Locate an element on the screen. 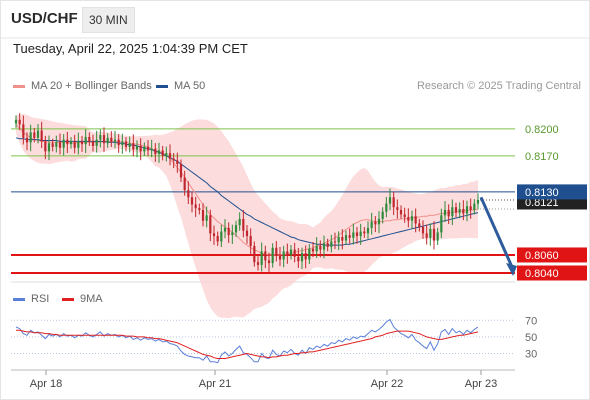  rsi-swatch is located at coordinates (19, 299).